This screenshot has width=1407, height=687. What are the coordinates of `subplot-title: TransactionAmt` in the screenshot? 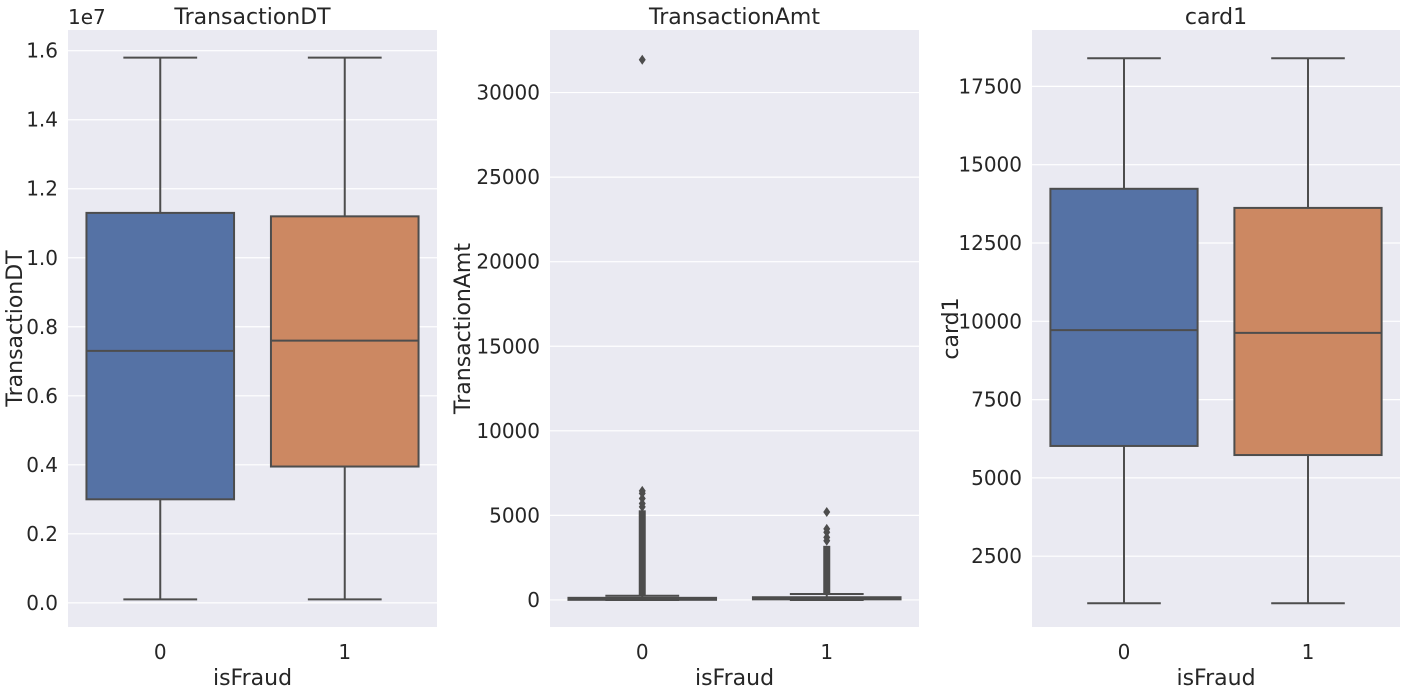 It's located at (734, 17).